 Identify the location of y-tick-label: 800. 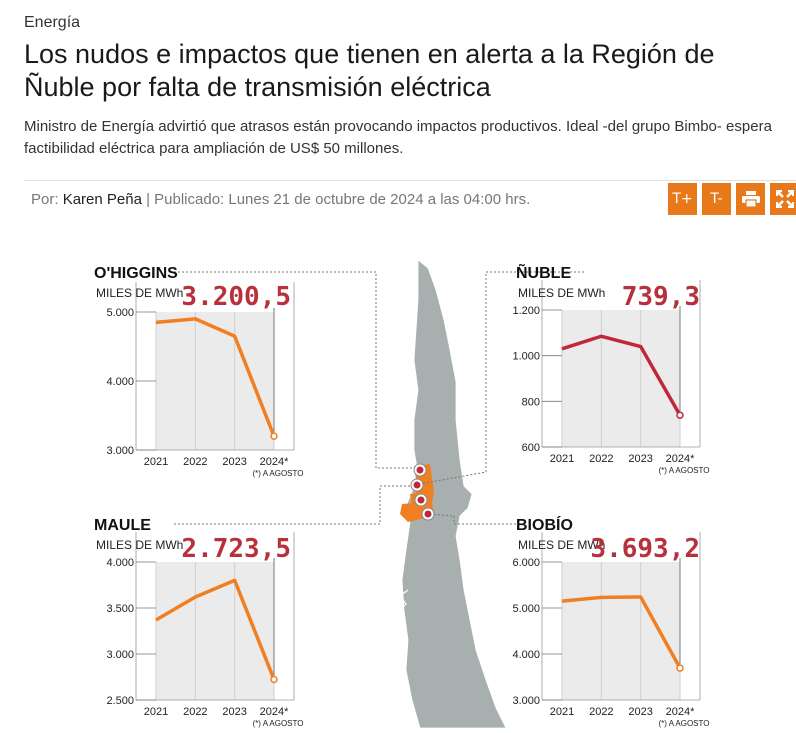
(531, 402).